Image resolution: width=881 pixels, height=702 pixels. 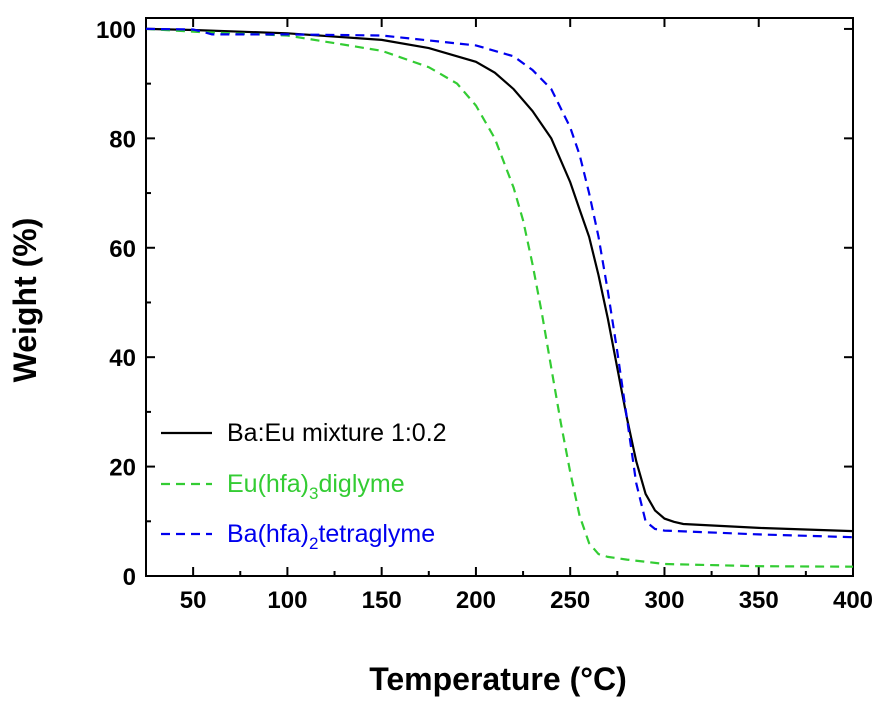 What do you see at coordinates (498, 679) in the screenshot?
I see `x-axis-title: Temperature (°C)` at bounding box center [498, 679].